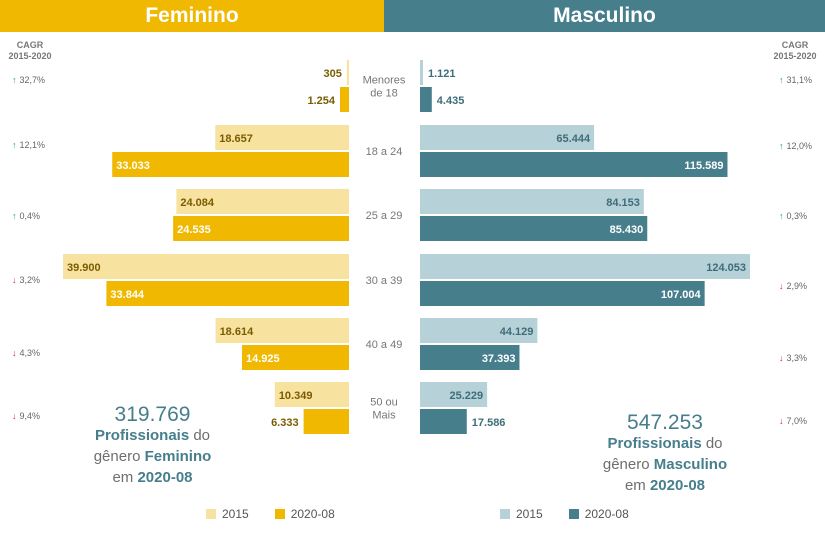  What do you see at coordinates (384, 416) in the screenshot?
I see `category-label: Mais` at bounding box center [384, 416].